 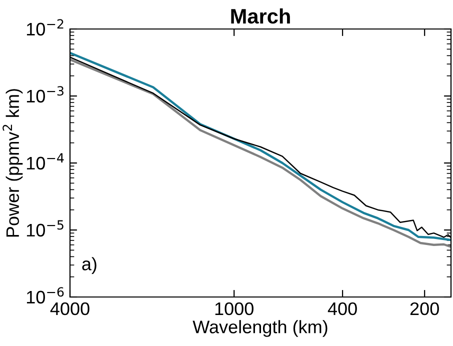 I want to click on y-tick-label: 10$^{−3}$, so click(x=45, y=94).